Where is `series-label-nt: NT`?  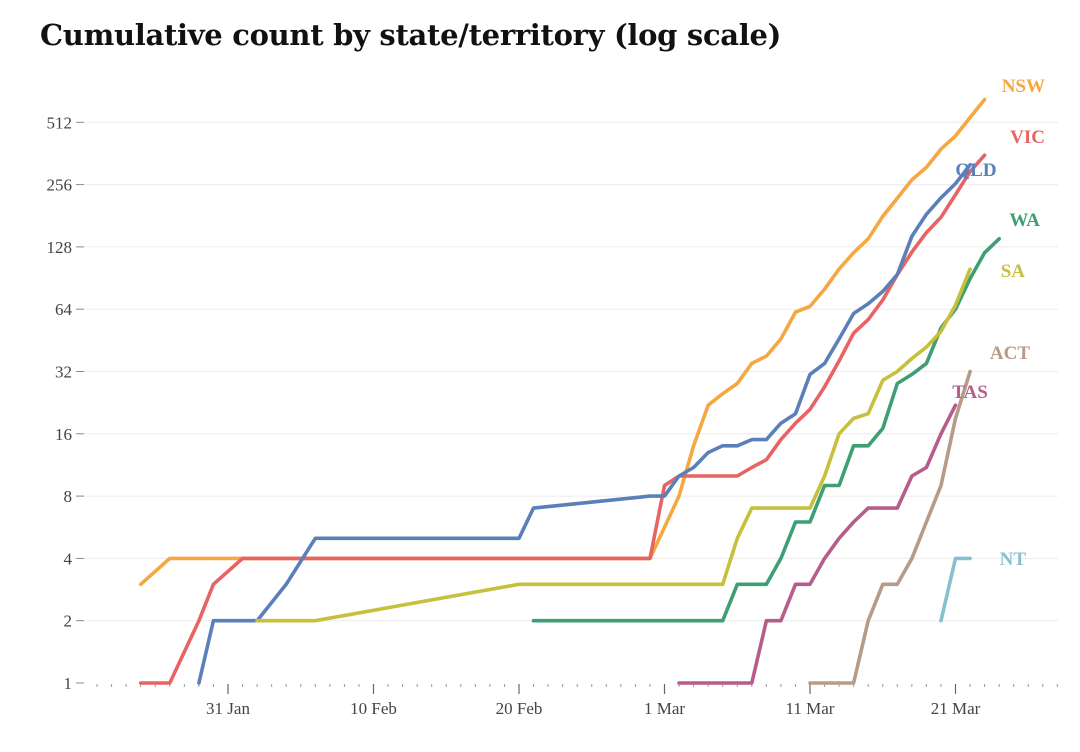
series-label-nt: NT is located at coordinates (1013, 559).